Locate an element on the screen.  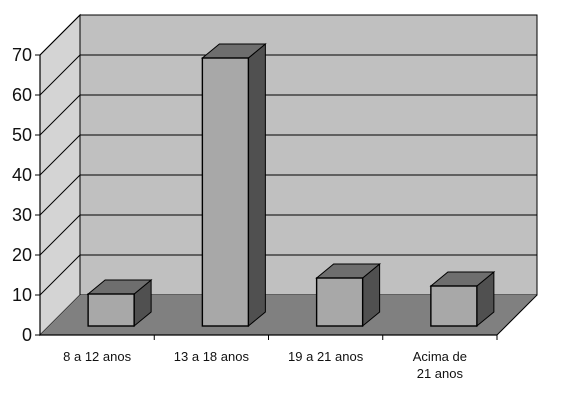
x-tick-label-line: 21 anos is located at coordinates (440, 373).